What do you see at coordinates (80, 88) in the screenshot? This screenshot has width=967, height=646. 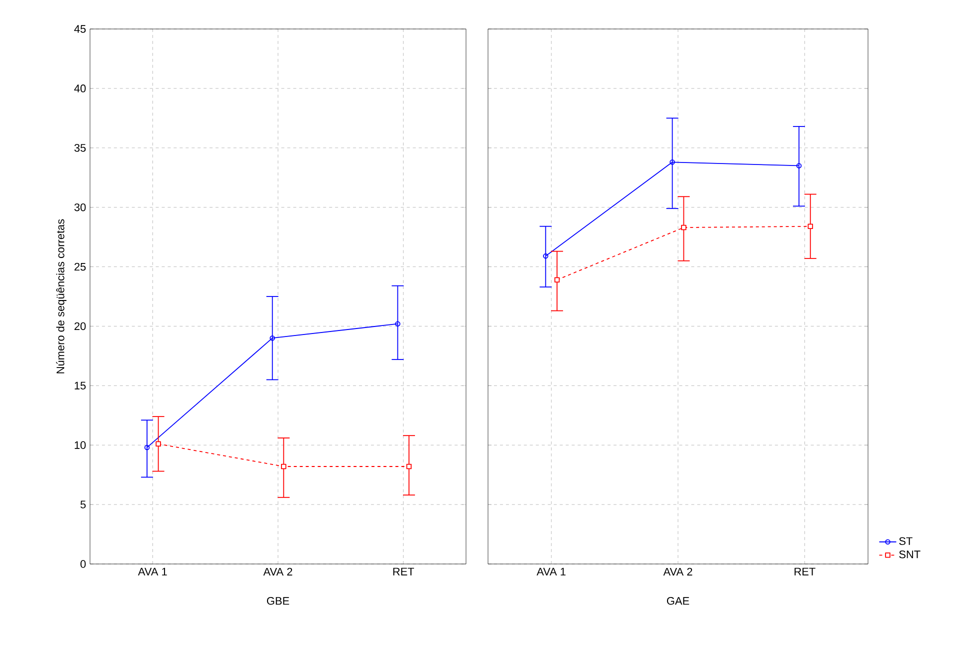 I see `y-tick-label: 40` at bounding box center [80, 88].